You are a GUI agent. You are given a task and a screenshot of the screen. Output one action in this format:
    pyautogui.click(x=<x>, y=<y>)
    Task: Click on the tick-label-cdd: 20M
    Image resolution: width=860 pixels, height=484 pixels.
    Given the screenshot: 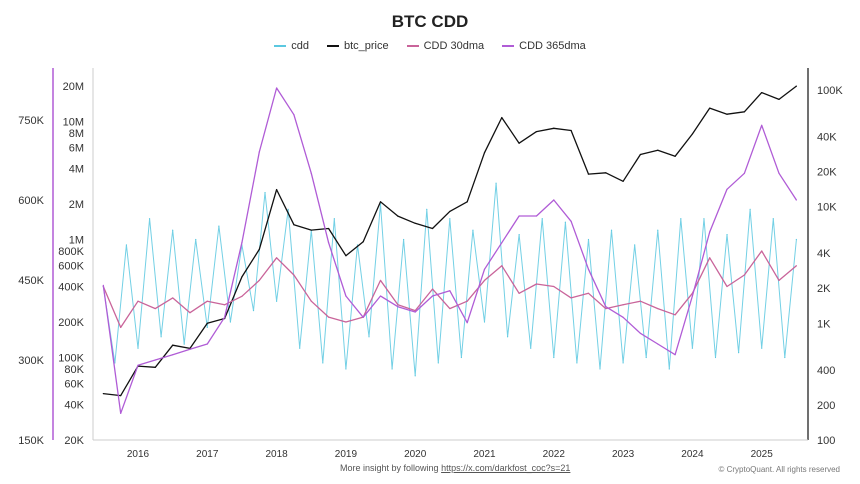 What is the action you would take?
    pyautogui.click(x=73, y=87)
    